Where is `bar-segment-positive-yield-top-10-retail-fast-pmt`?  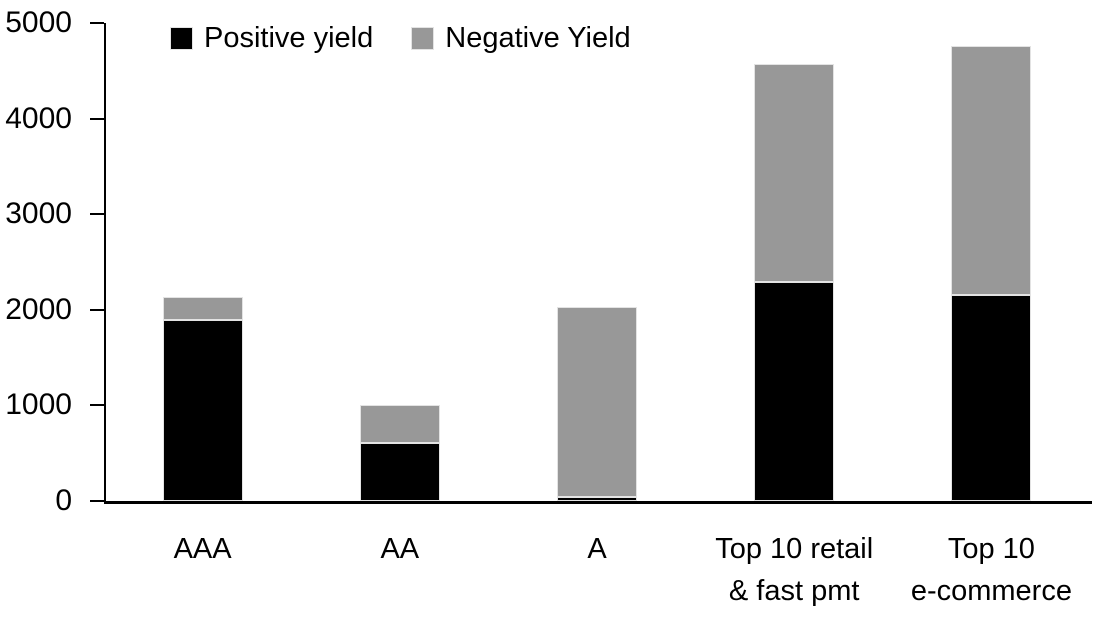
bar-segment-positive-yield-top-10-retail-fast-pmt is located at coordinates (794, 391).